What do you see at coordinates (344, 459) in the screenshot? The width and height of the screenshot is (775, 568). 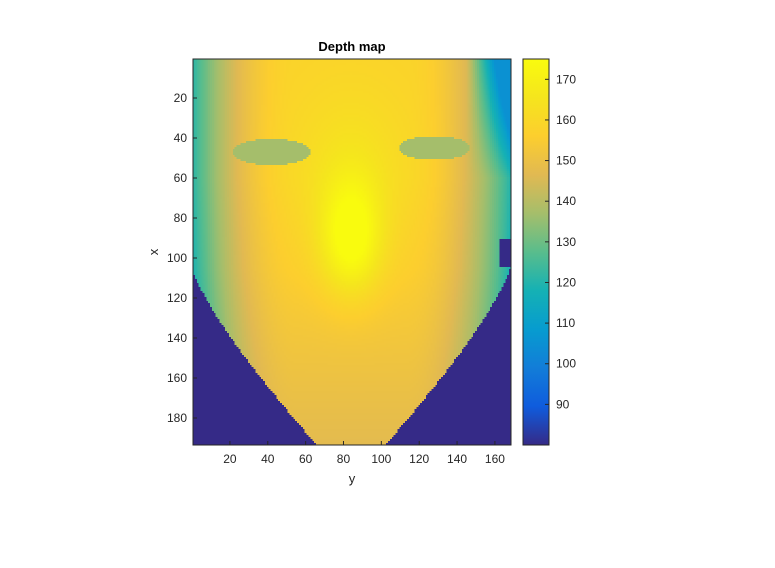 I see `x-tick-label: 80` at bounding box center [344, 459].